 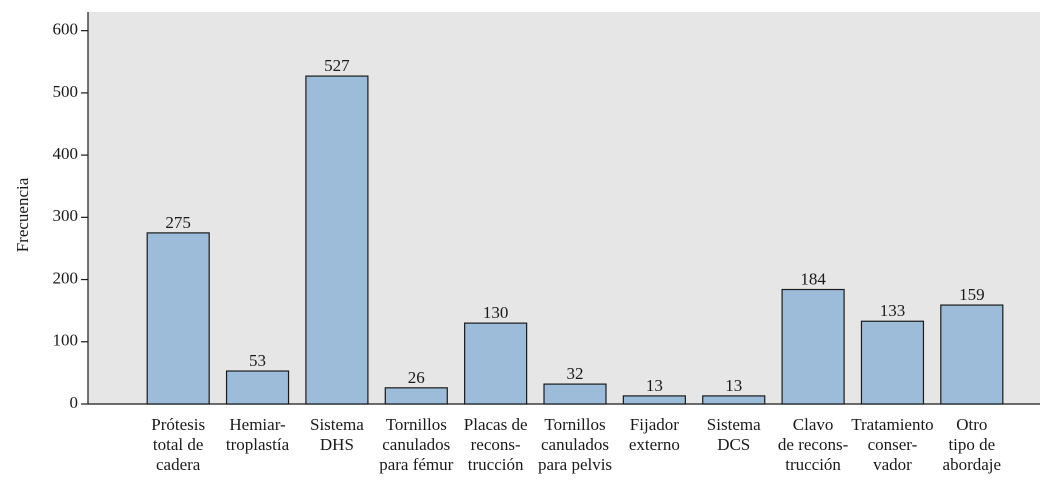 I want to click on x-tick-label-line: total de, so click(x=178, y=444).